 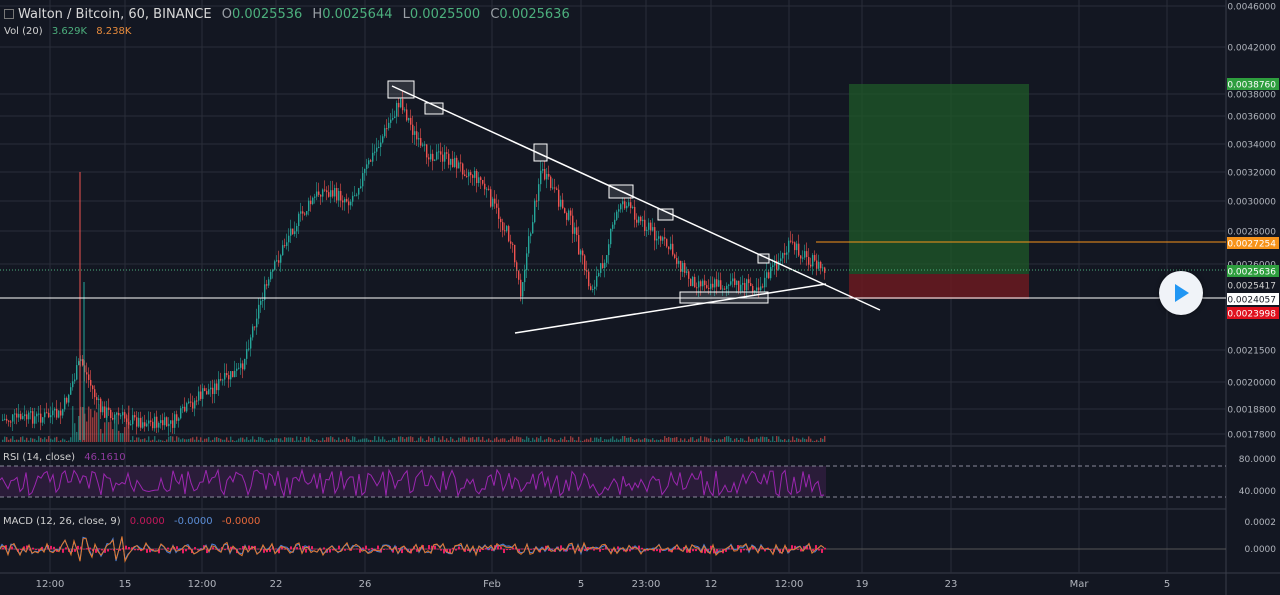 I want to click on x-tick-label: 12, so click(x=711, y=584).